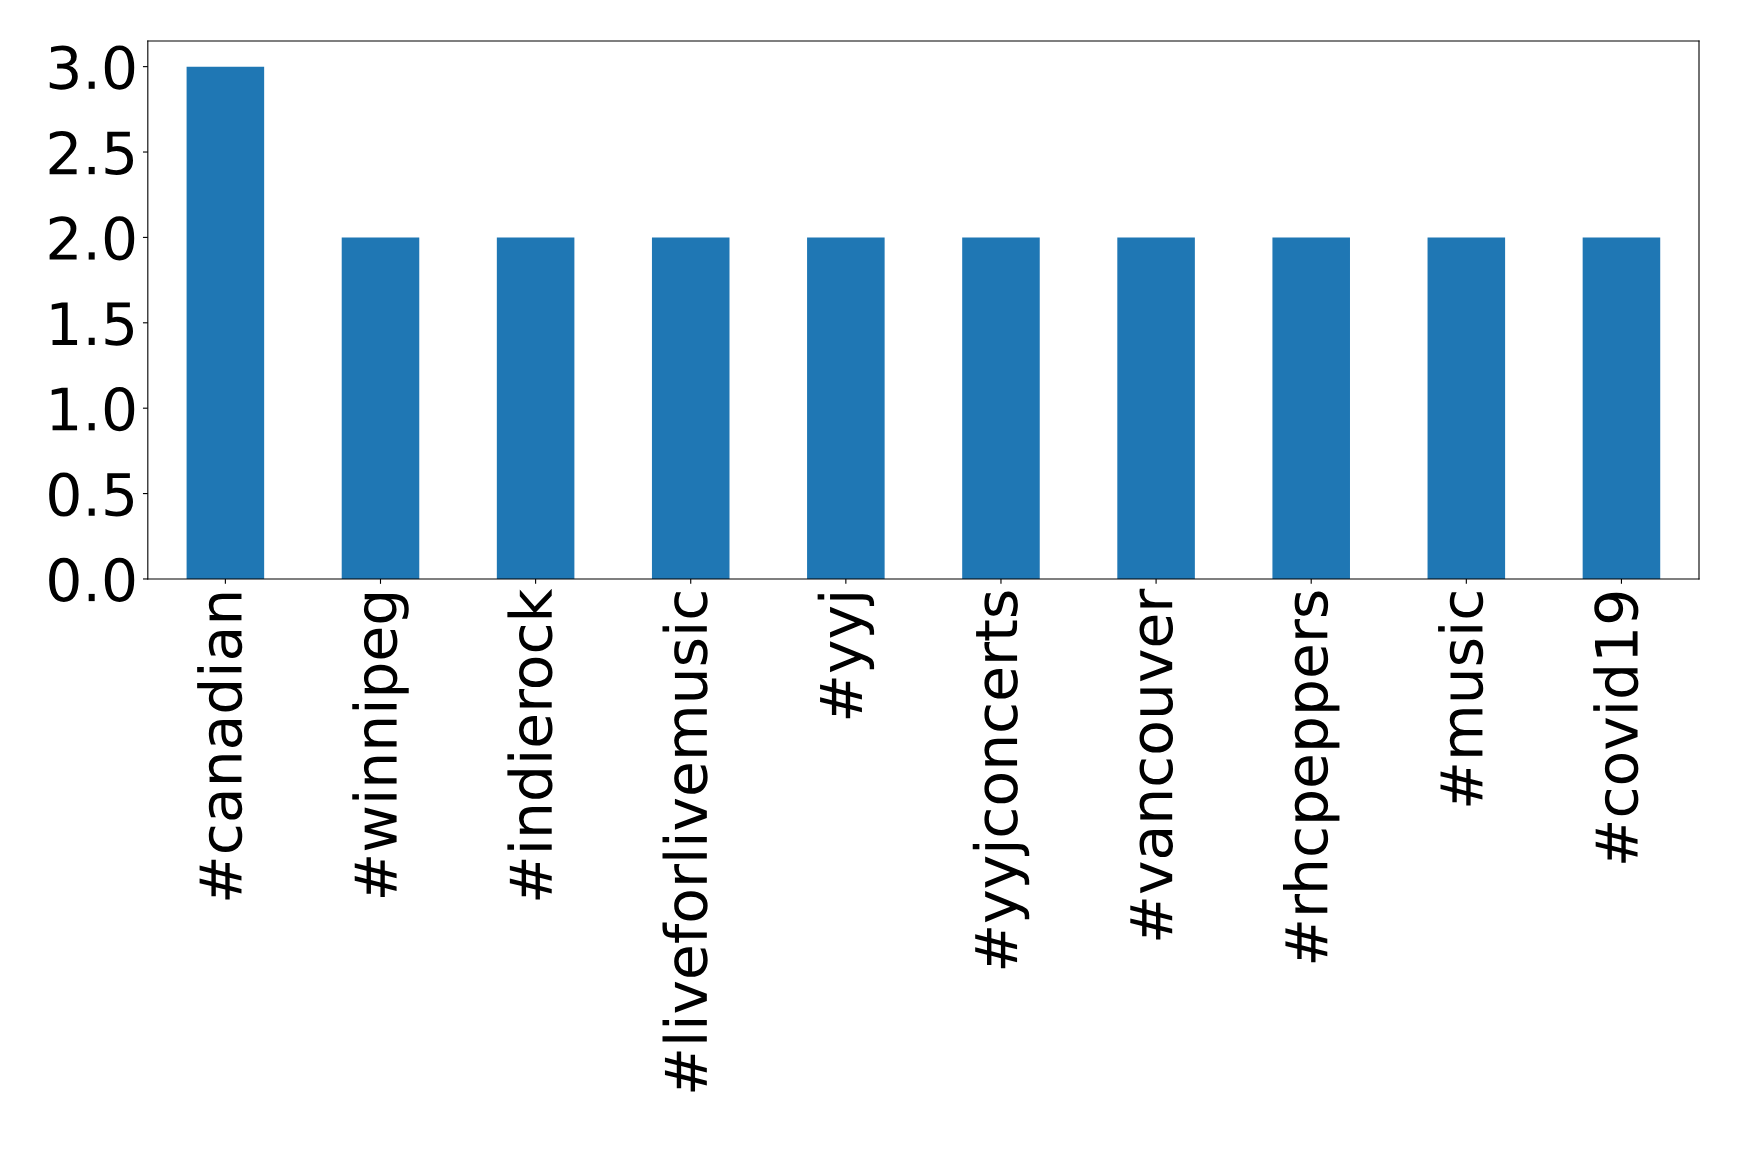 The height and width of the screenshot is (1172, 1739). What do you see at coordinates (1001, 780) in the screenshot?
I see `x-tick-label: #yyjconcerts` at bounding box center [1001, 780].